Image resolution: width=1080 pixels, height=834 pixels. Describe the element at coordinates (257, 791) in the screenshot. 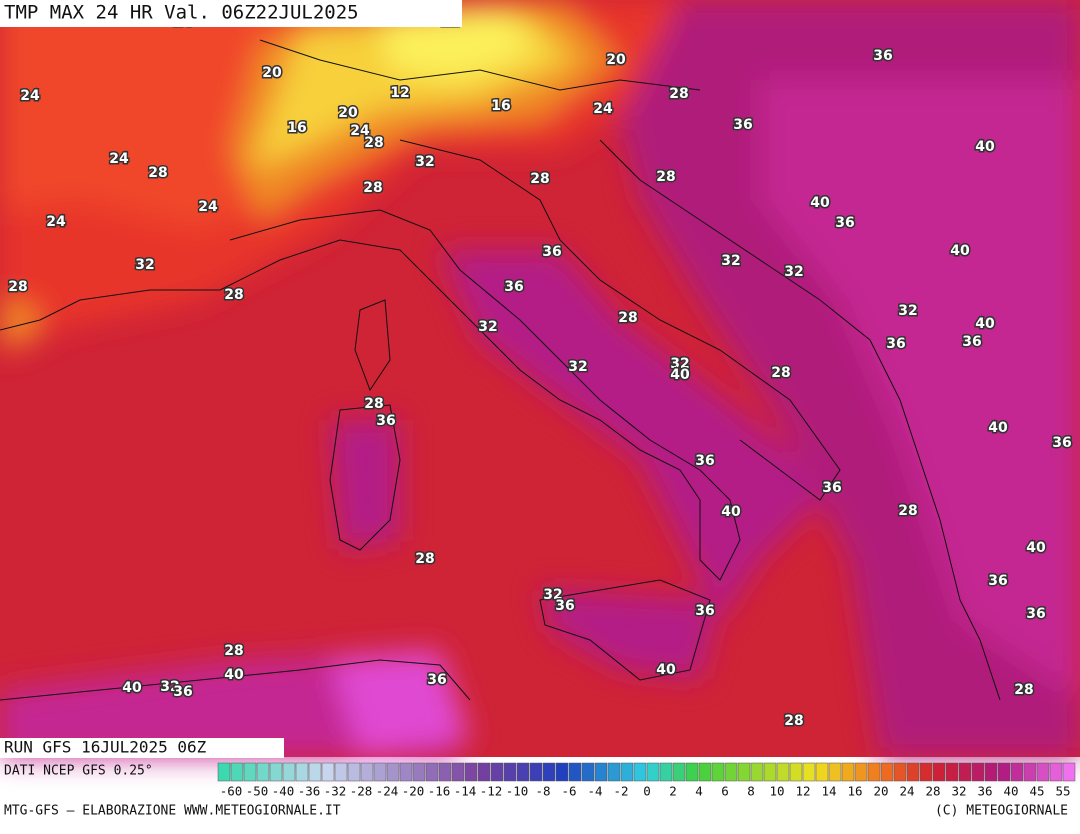

I see `colorbar-label: -50` at that location.